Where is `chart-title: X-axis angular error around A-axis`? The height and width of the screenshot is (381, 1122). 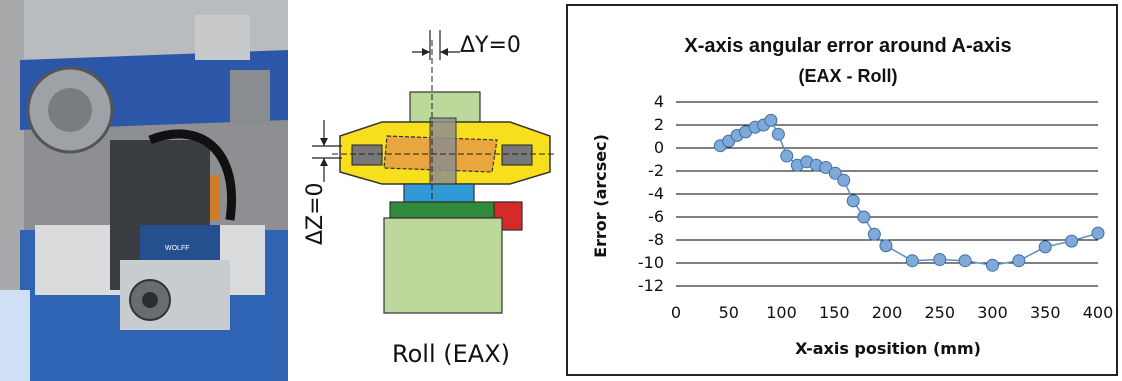
chart-title: X-axis angular error around A-axis is located at coordinates (847, 46).